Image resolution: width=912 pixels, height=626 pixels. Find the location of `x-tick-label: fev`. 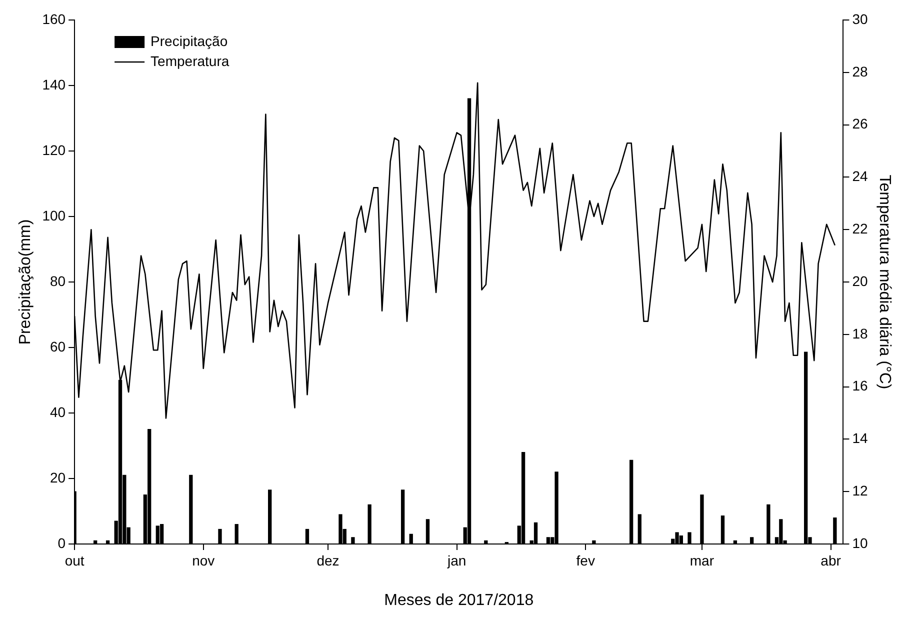

x-tick-label: fev is located at coordinates (585, 560).